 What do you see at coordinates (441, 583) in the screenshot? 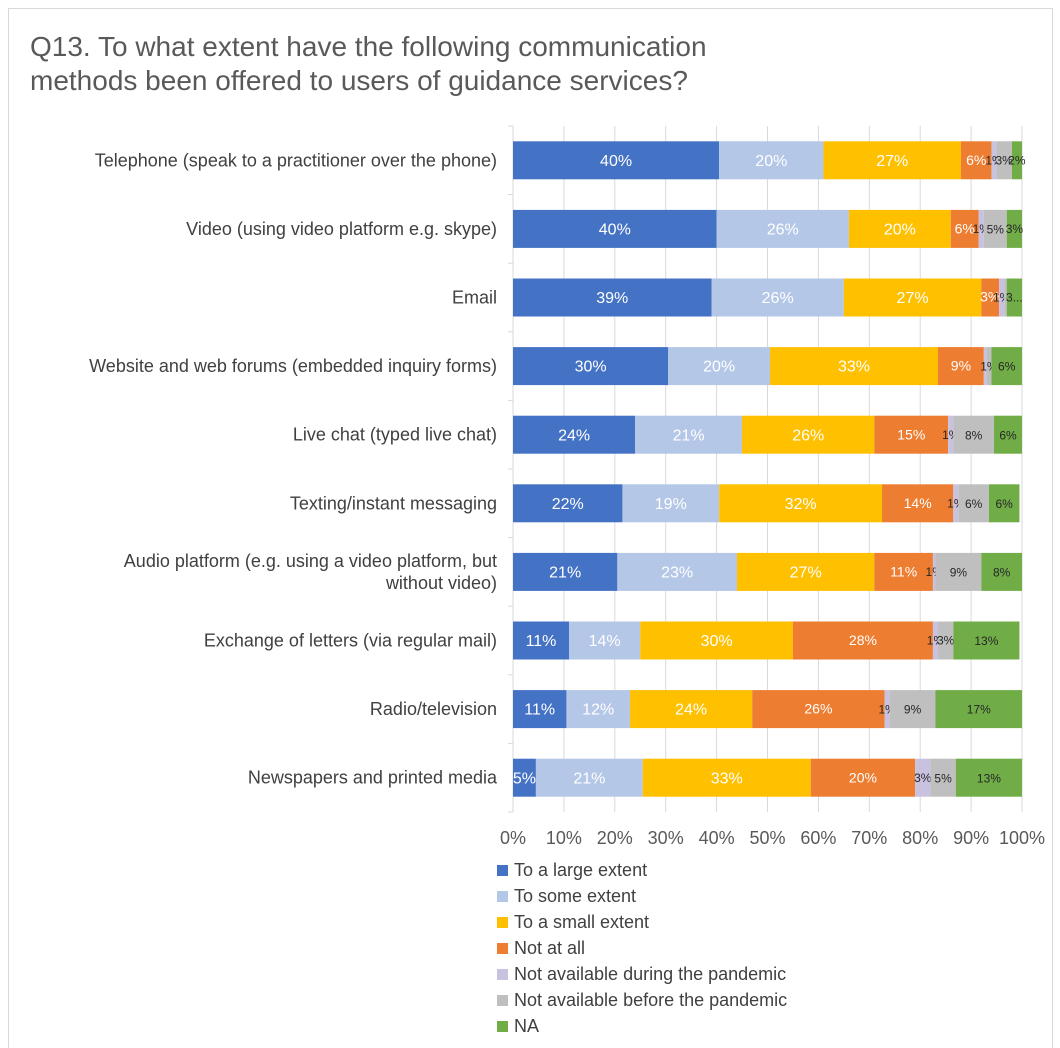
I see `category-label-line: without video)` at bounding box center [441, 583].